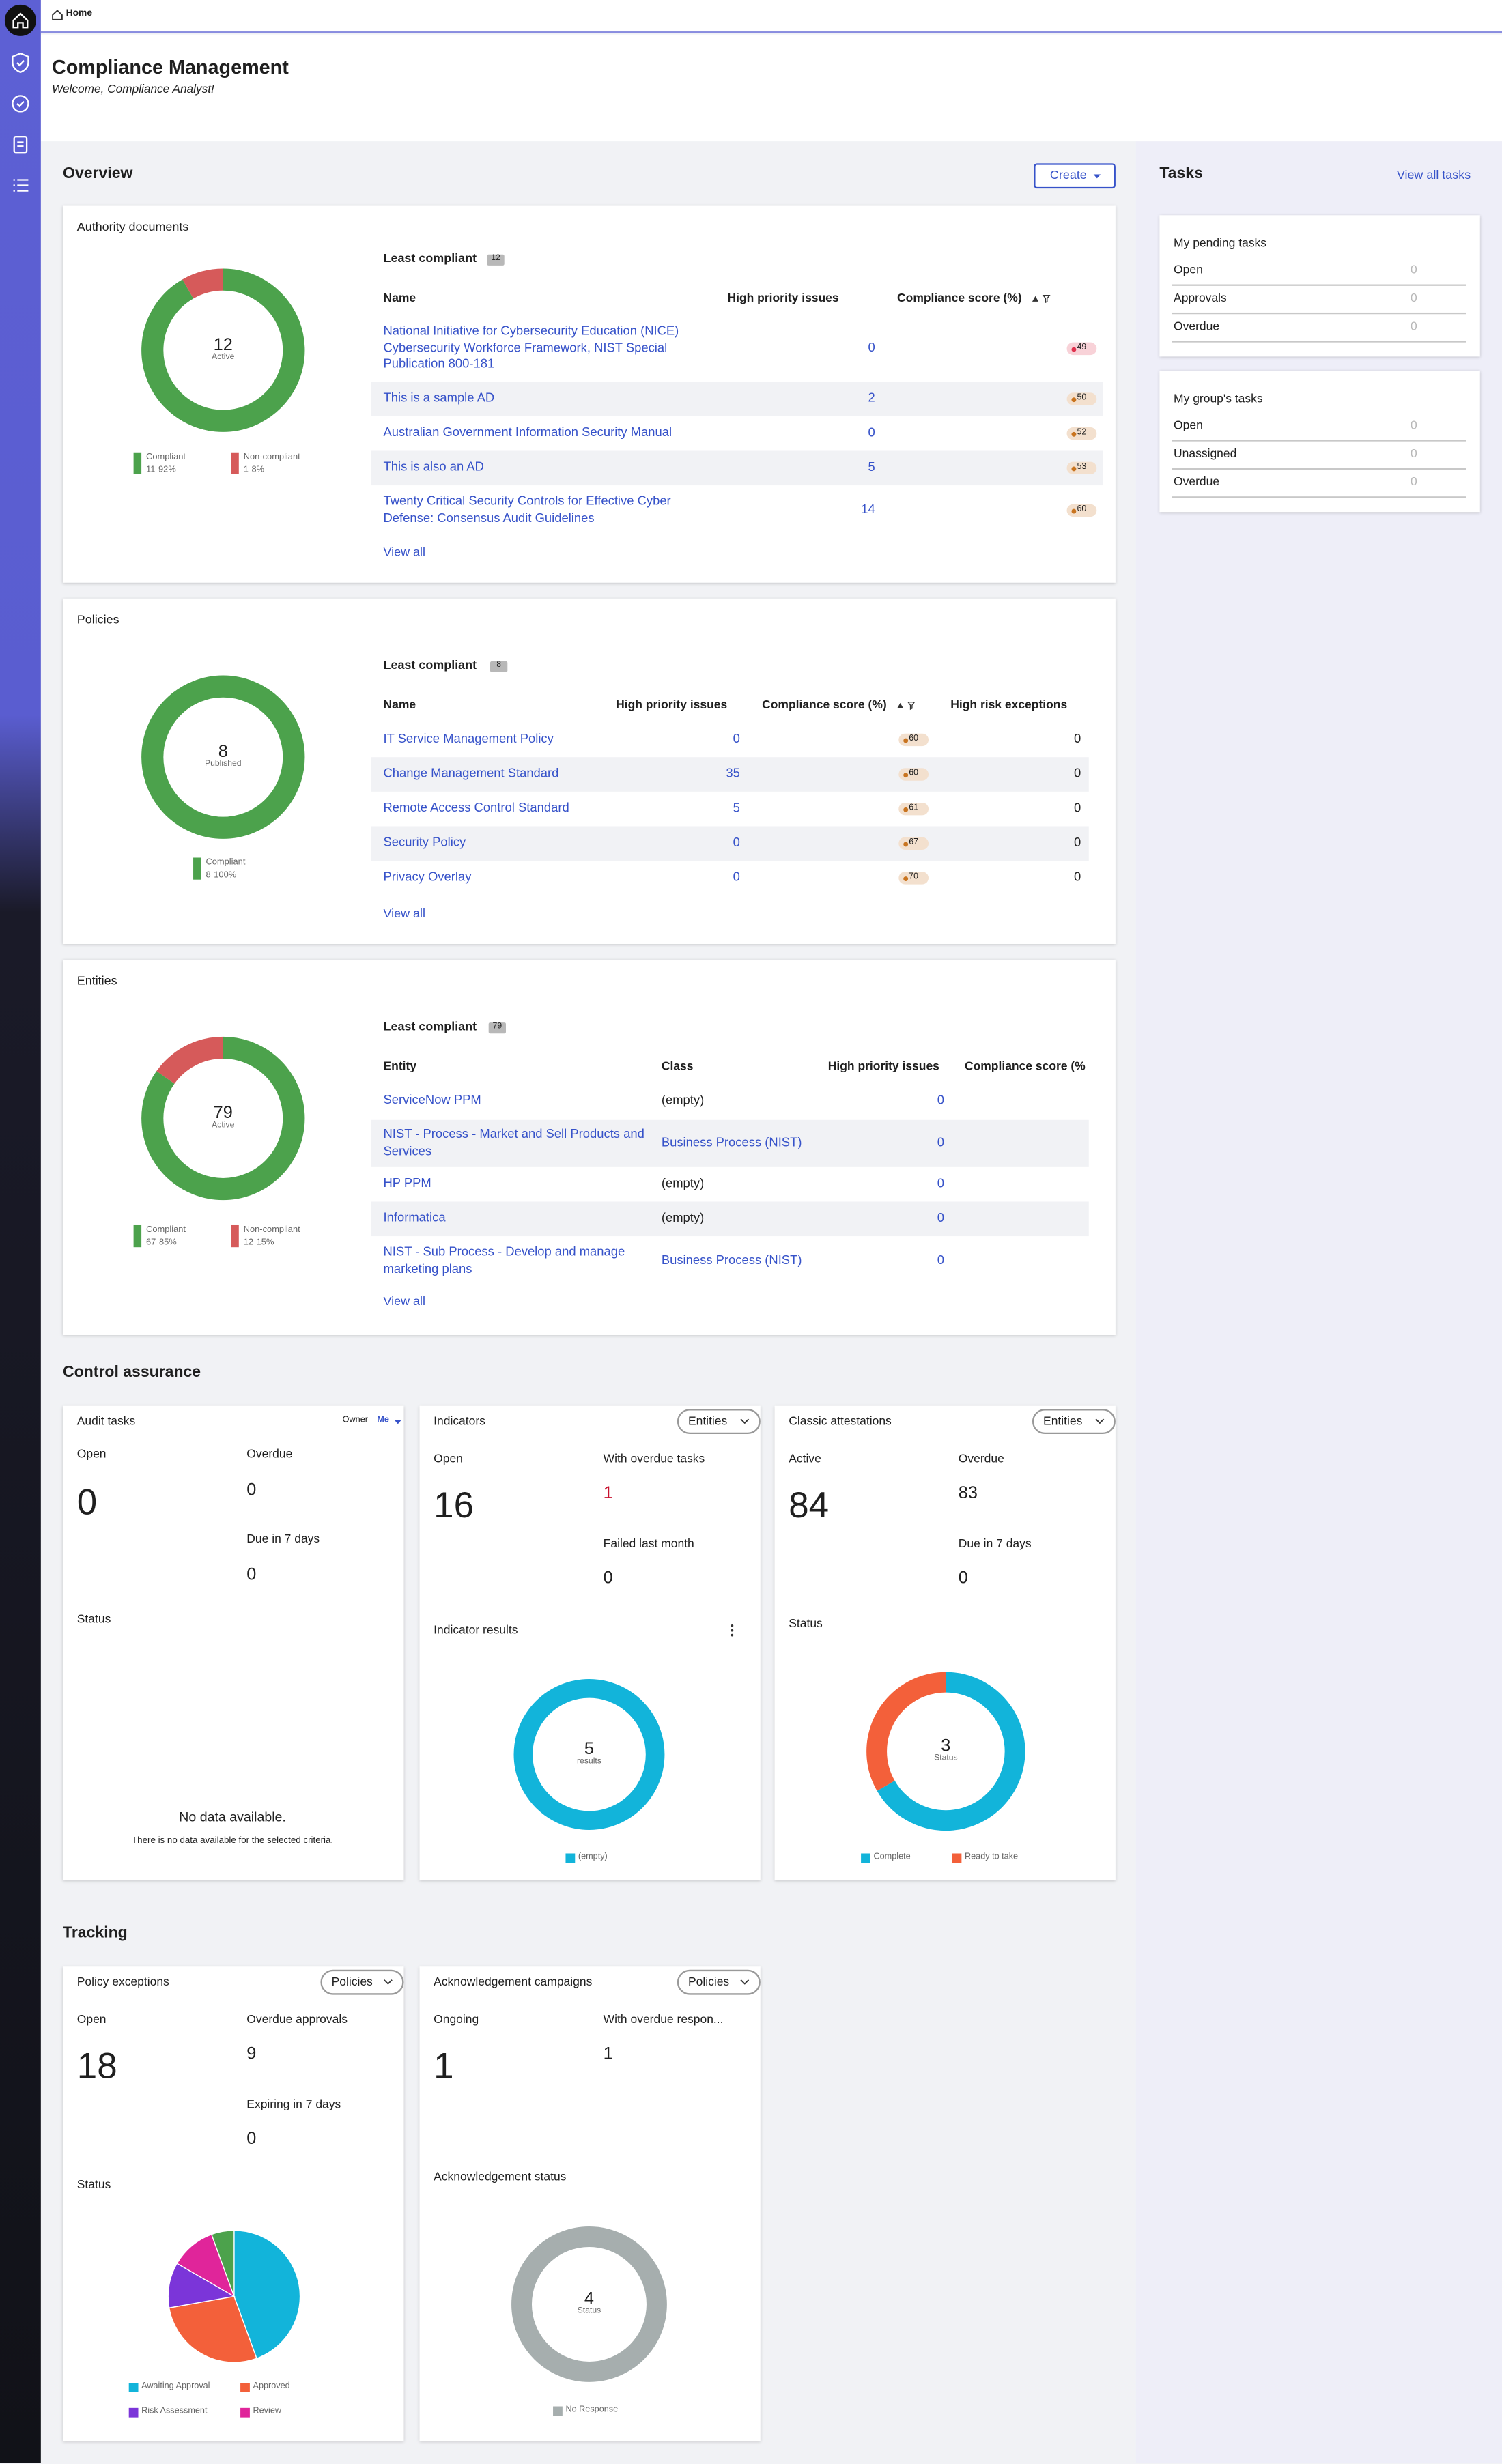  What do you see at coordinates (79, 14) in the screenshot?
I see `breadcrumb: Home` at bounding box center [79, 14].